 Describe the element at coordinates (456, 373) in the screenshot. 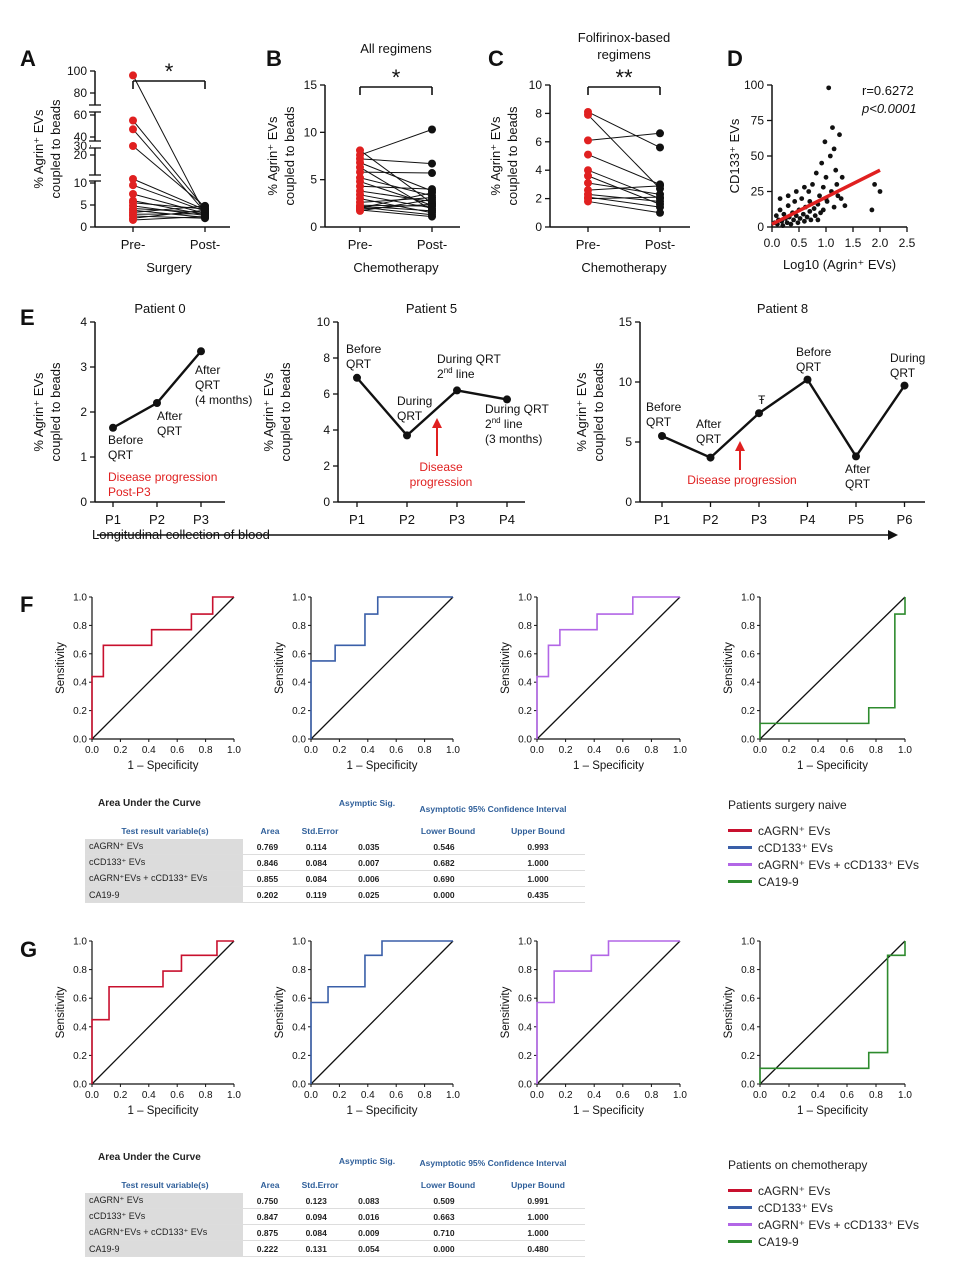

I see `point-label: 2nd line` at that location.